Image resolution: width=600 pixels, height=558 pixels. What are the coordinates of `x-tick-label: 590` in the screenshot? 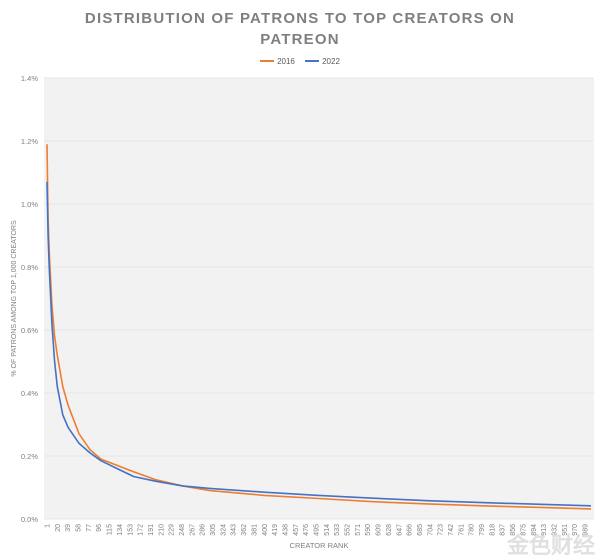 It's located at (368, 530).